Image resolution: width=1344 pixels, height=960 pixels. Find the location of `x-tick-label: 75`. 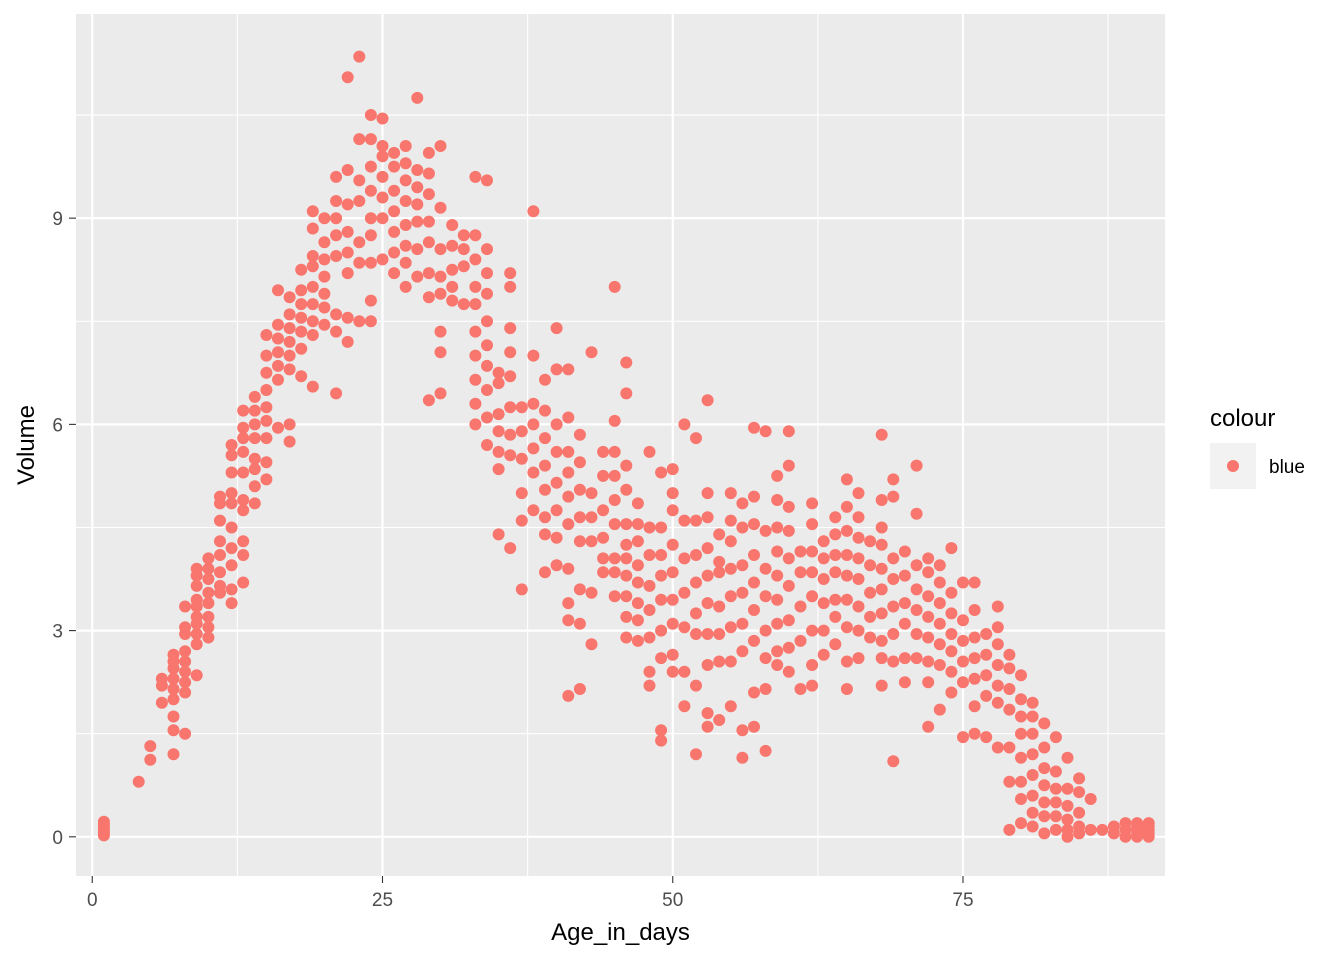

x-tick-label: 75 is located at coordinates (962, 900).